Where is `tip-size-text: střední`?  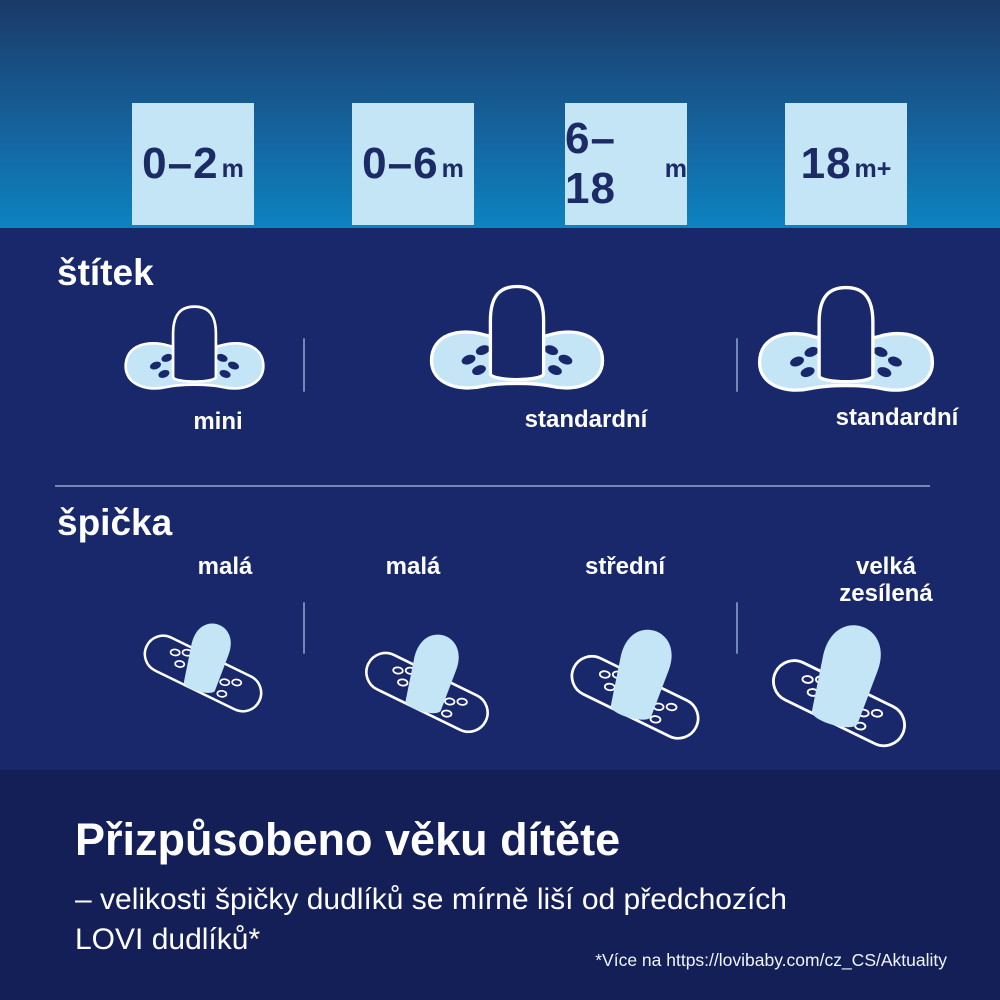
tip-size-text: střední is located at coordinates (624, 566).